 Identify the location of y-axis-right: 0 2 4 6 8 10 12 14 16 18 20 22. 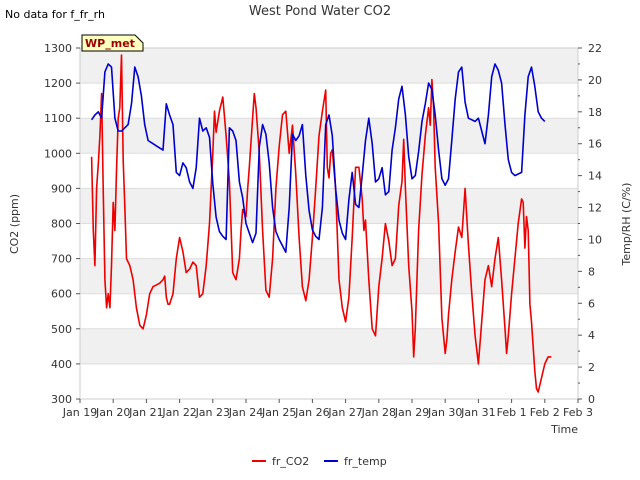
(590, 224).